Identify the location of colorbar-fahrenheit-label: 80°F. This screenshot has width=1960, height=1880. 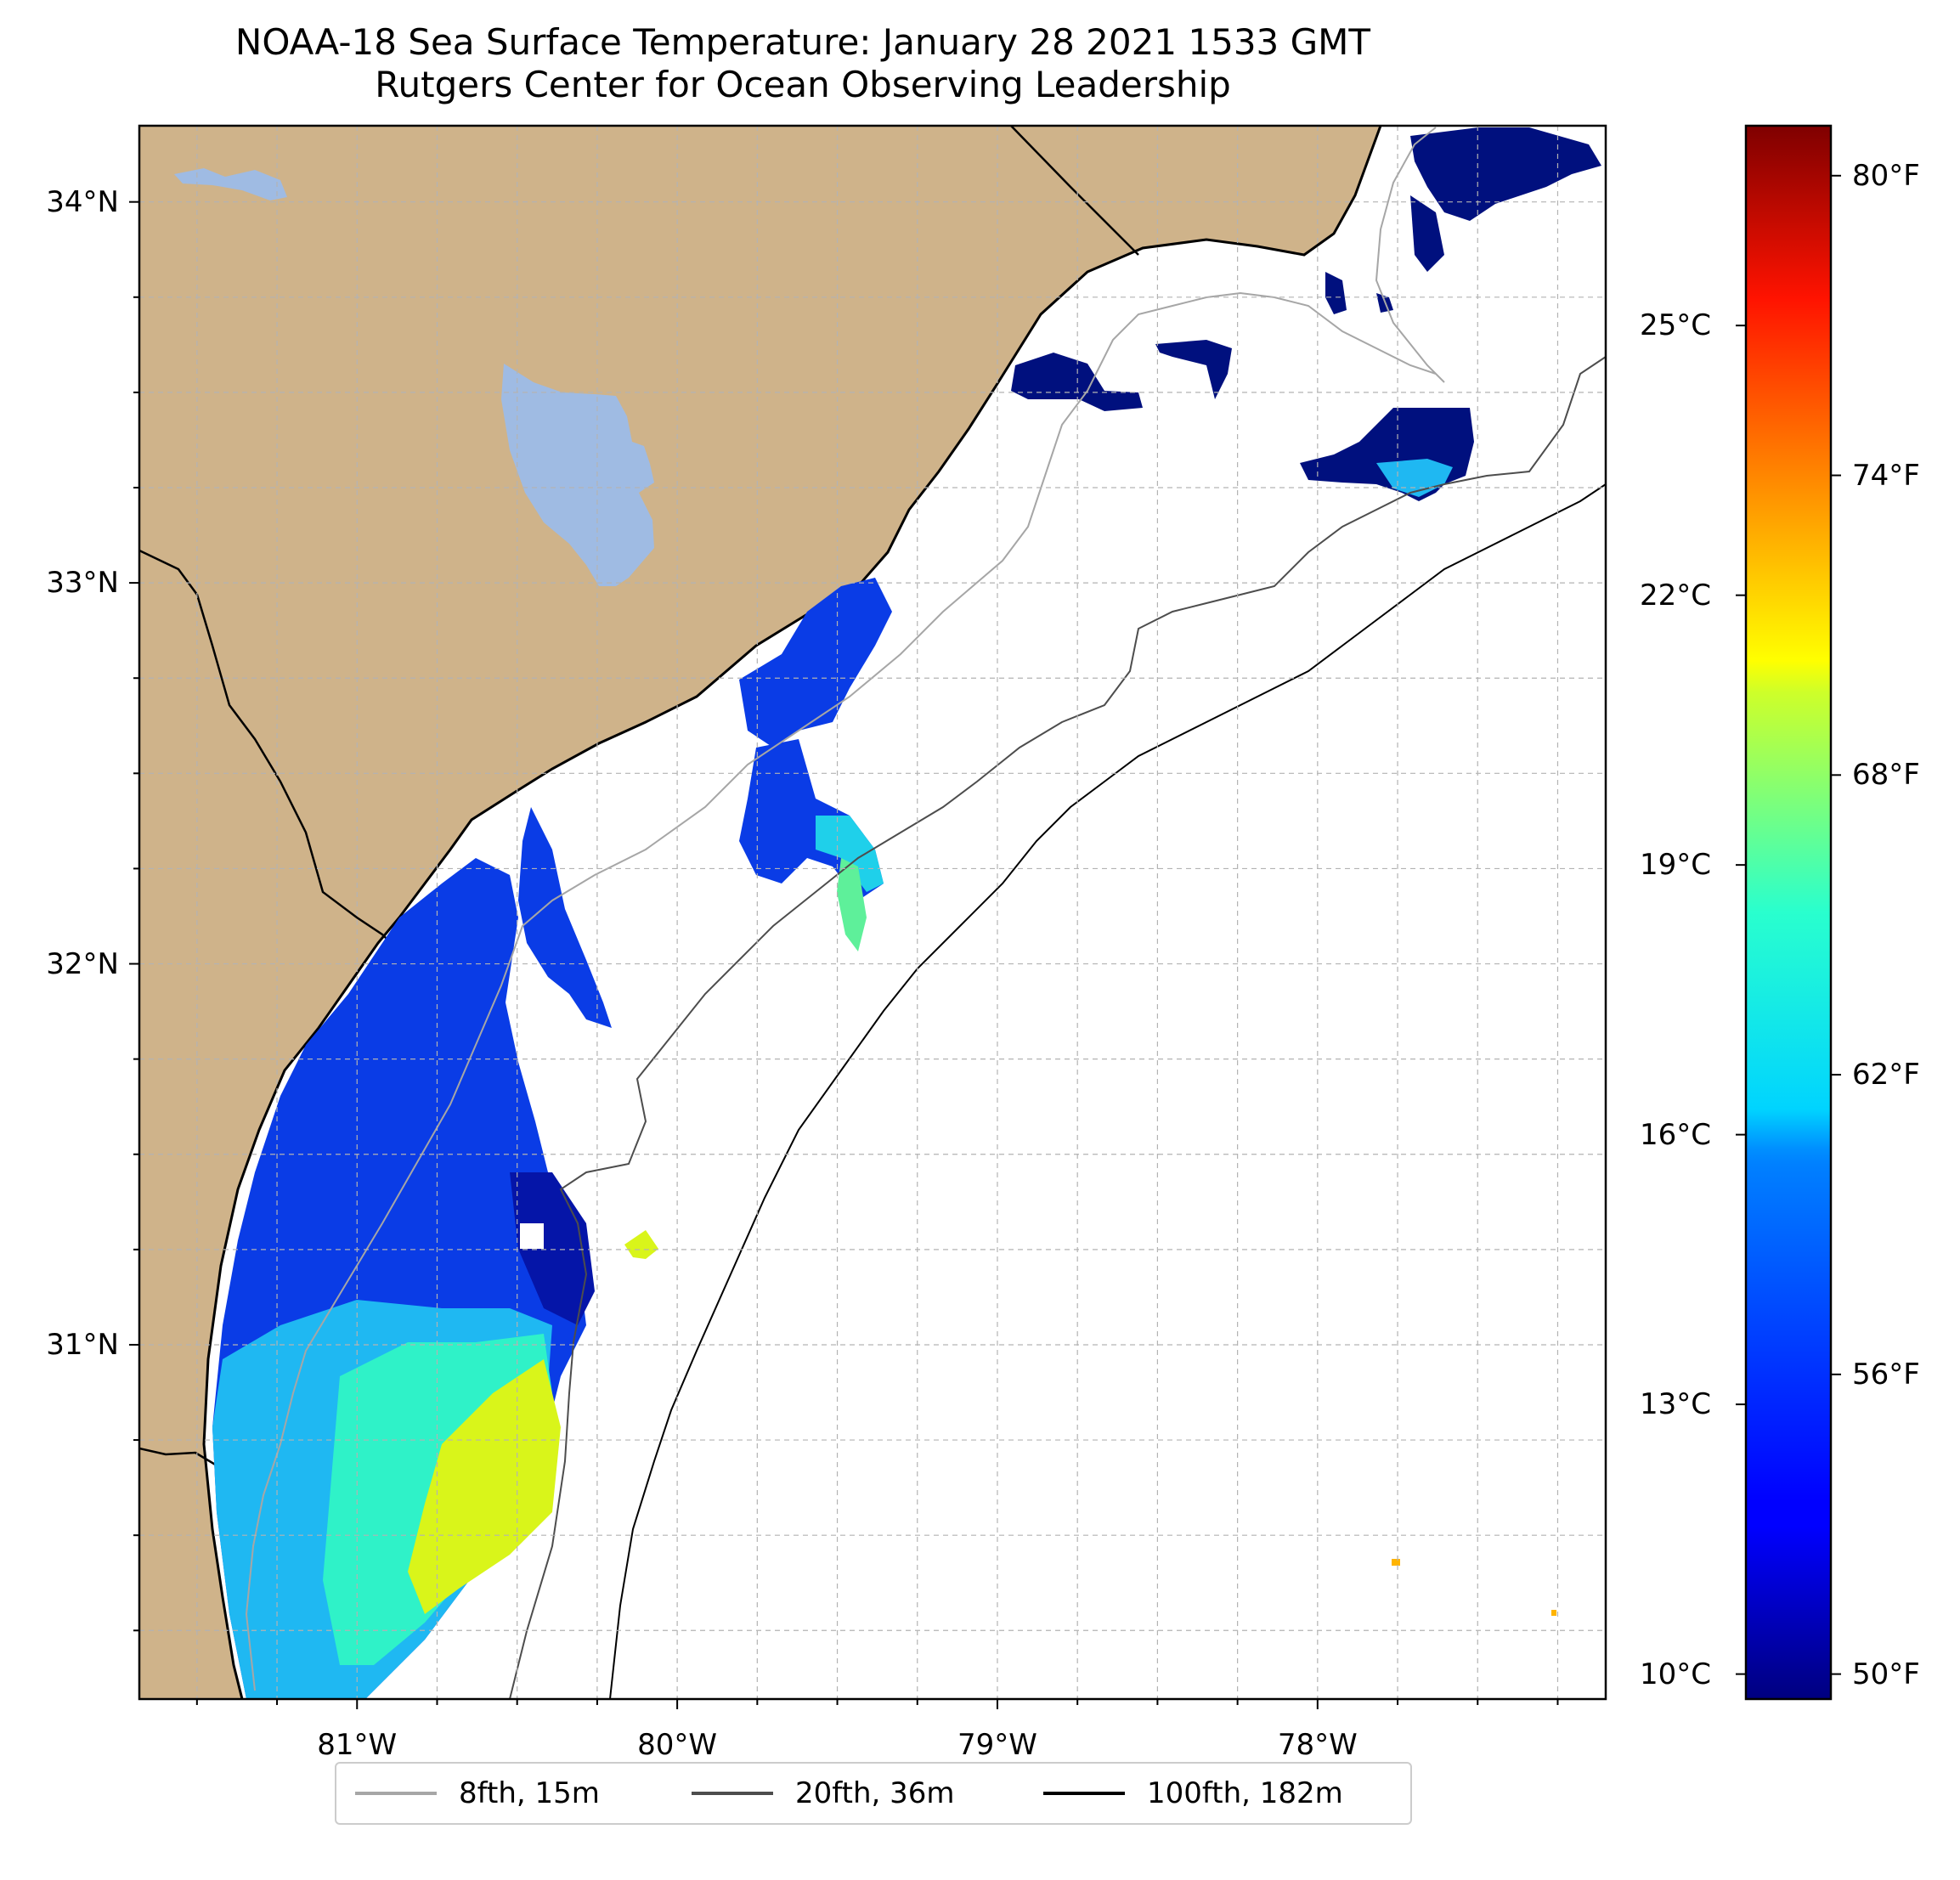
(1886, 176).